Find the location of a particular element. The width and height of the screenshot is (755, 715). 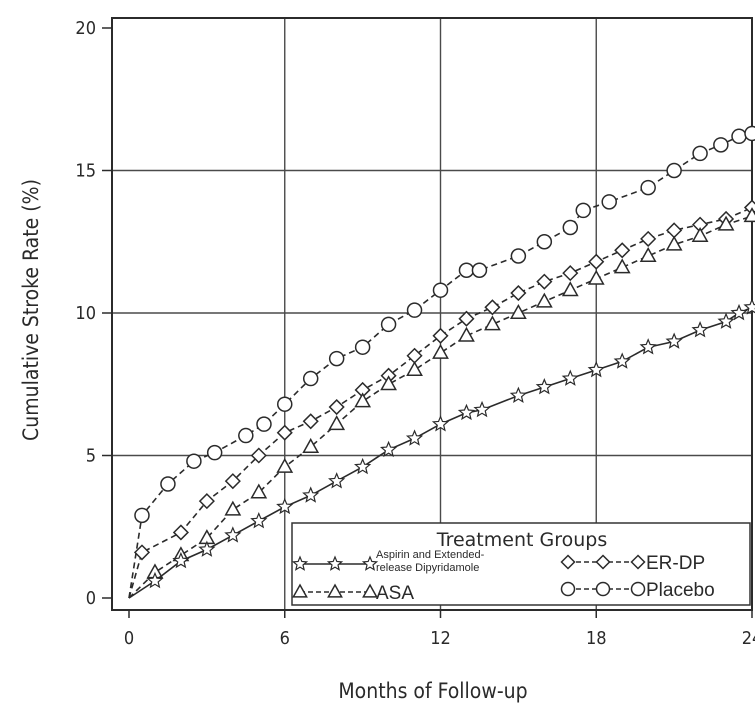

y-tick-label: 10 is located at coordinates (85, 313).